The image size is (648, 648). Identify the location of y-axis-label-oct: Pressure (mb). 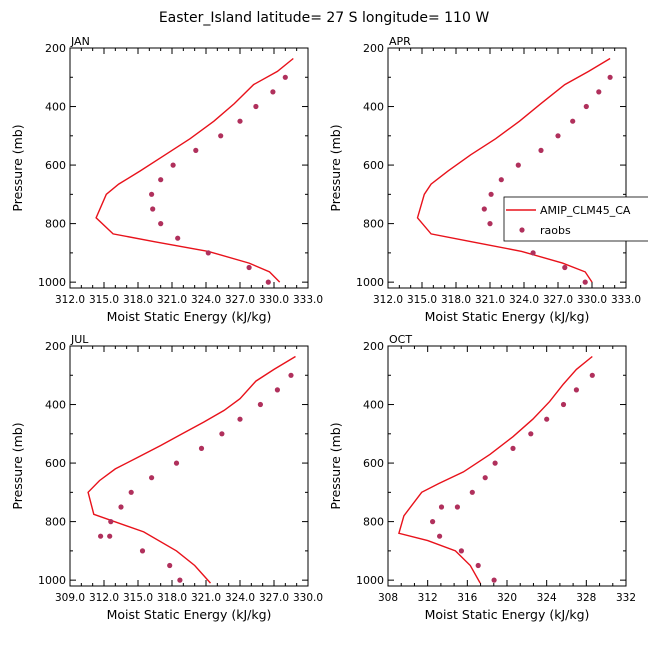
(335, 465).